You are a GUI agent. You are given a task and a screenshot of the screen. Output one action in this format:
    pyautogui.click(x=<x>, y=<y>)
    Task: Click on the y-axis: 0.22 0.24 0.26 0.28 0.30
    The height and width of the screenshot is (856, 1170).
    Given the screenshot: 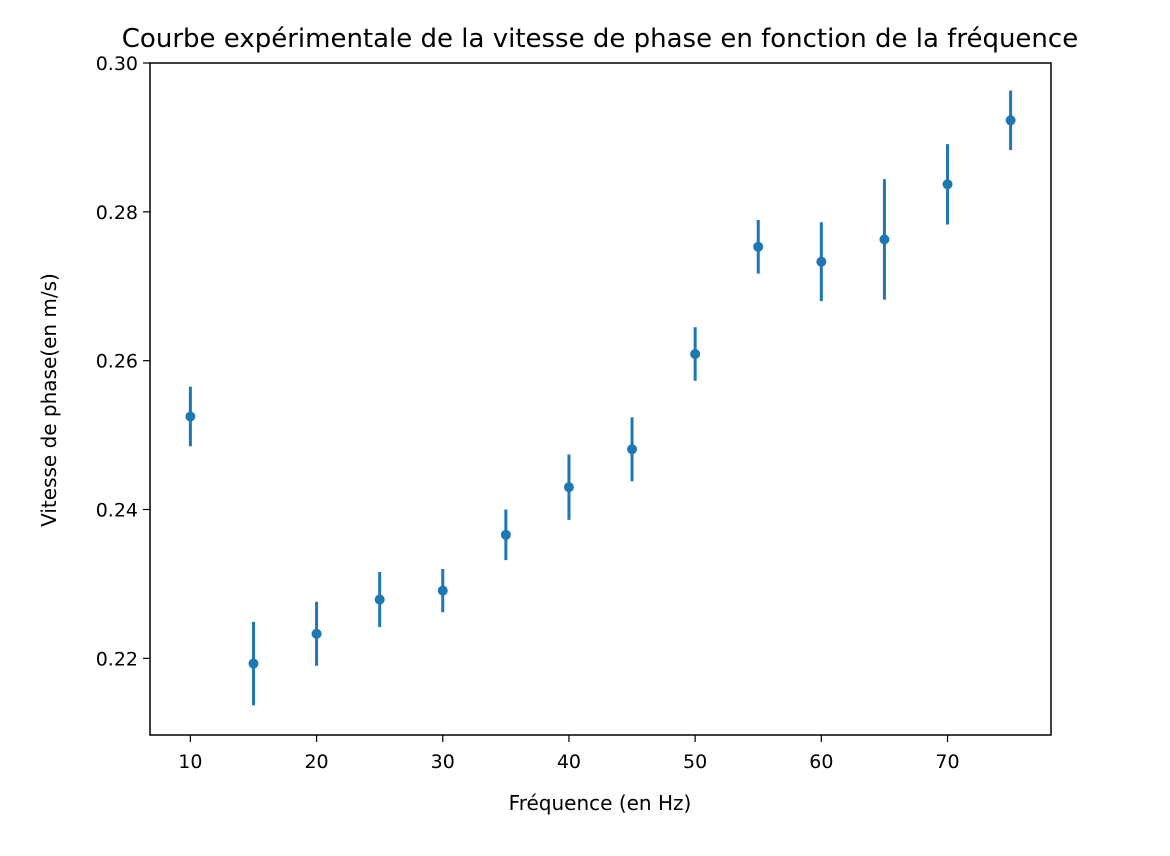 What is the action you would take?
    pyautogui.click(x=123, y=361)
    